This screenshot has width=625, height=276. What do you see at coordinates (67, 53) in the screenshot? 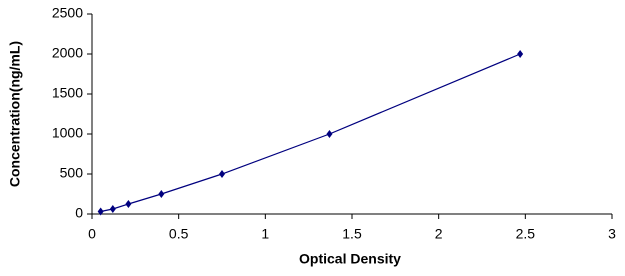
I see `y-tick-label: 2000` at bounding box center [67, 53].